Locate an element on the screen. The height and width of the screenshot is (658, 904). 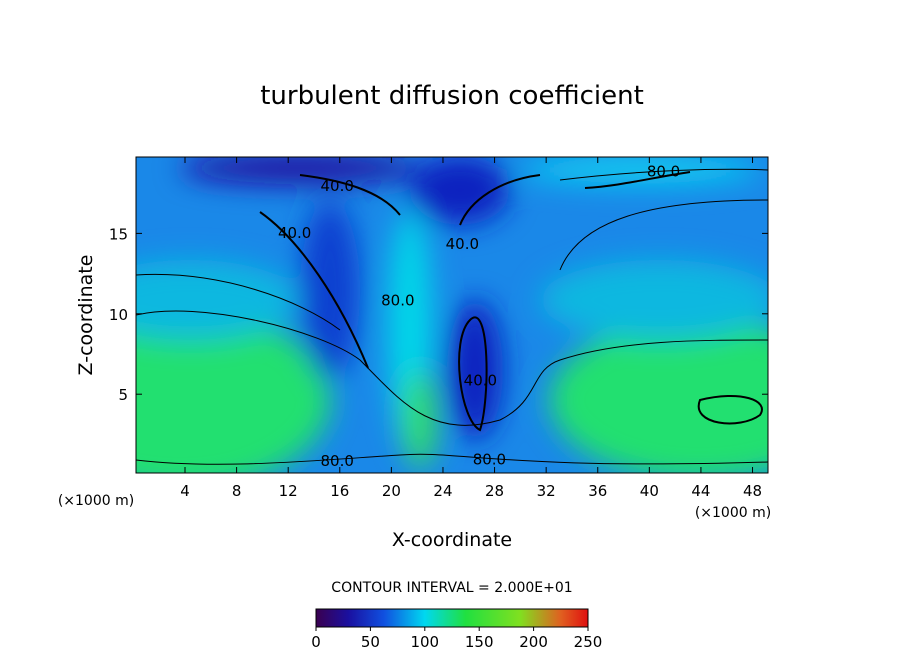
colorbar-tick-label: 200 is located at coordinates (533, 642).